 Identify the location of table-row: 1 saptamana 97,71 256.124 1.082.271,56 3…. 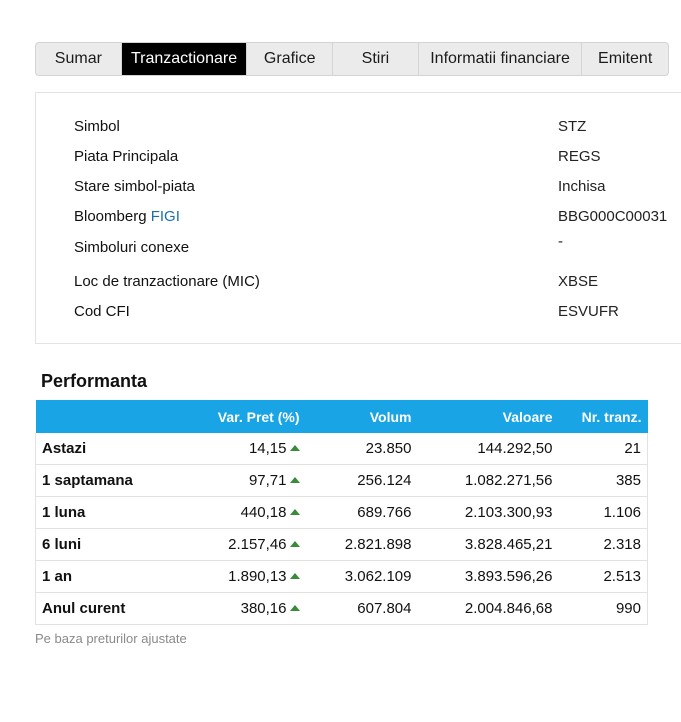
(341, 480).